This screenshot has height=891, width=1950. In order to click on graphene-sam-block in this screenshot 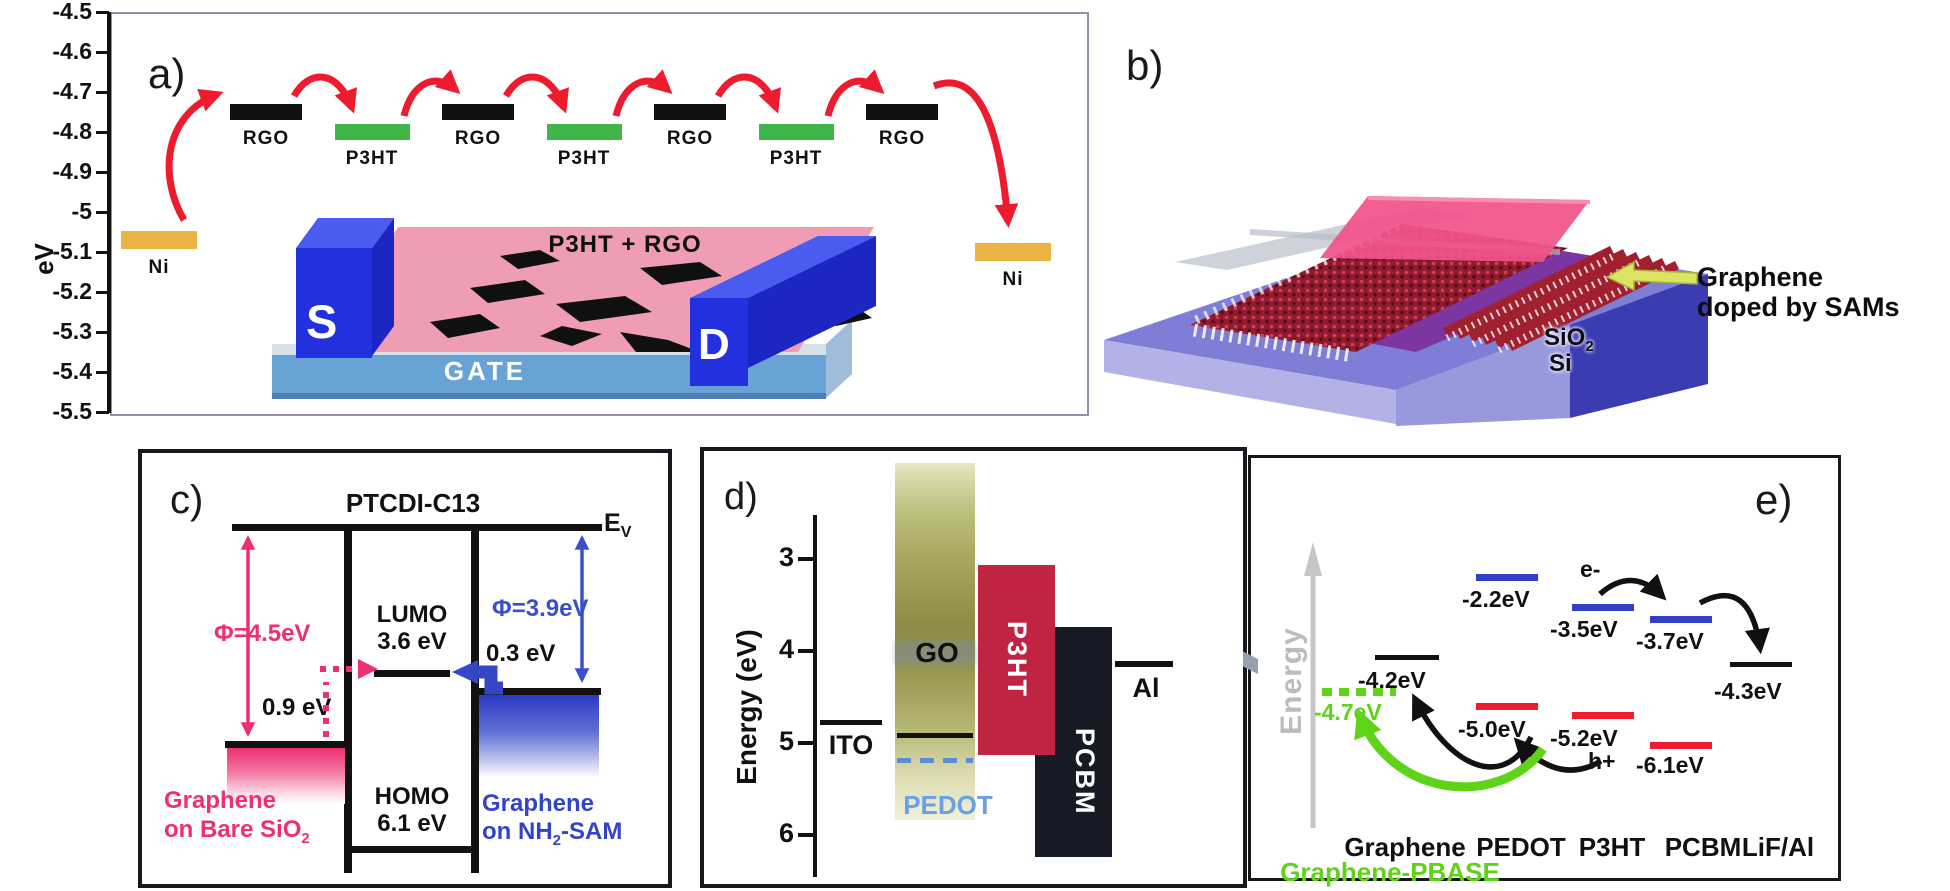, I will do `click(539, 736)`.